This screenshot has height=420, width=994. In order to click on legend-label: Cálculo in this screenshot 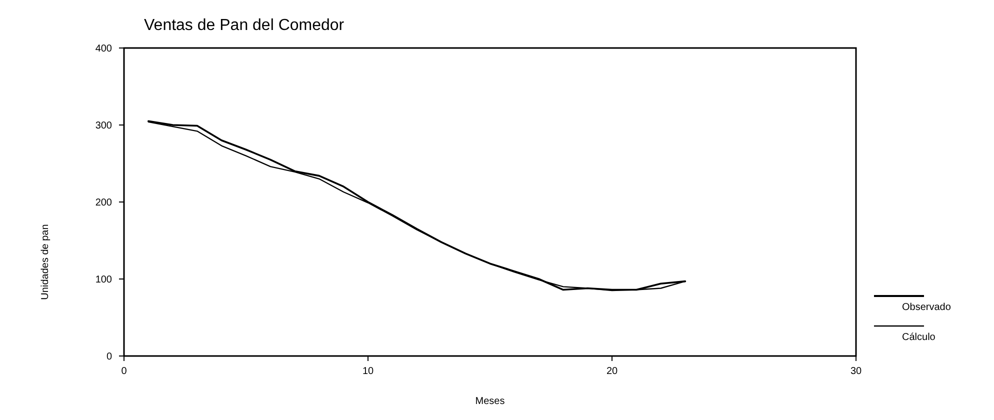, I will do `click(919, 337)`.